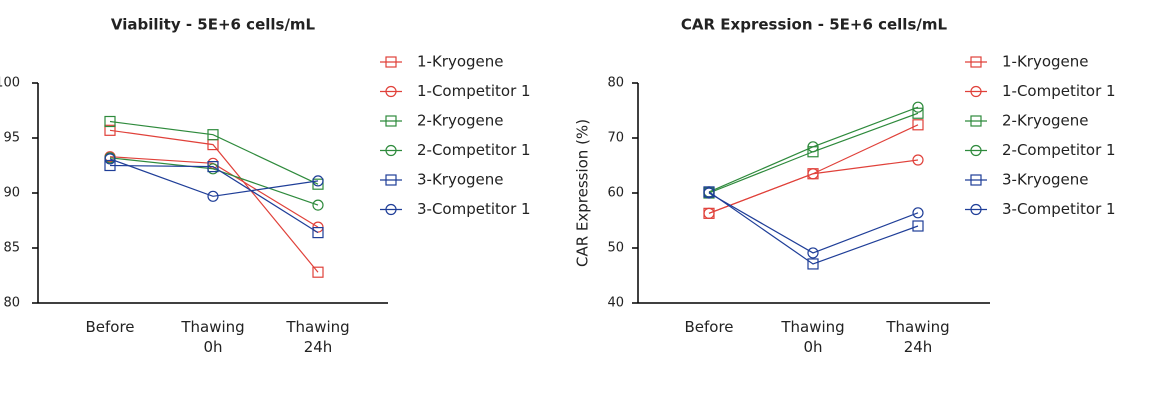 This screenshot has width=1165, height=405. I want to click on y-tick-label: 95, so click(11, 138).